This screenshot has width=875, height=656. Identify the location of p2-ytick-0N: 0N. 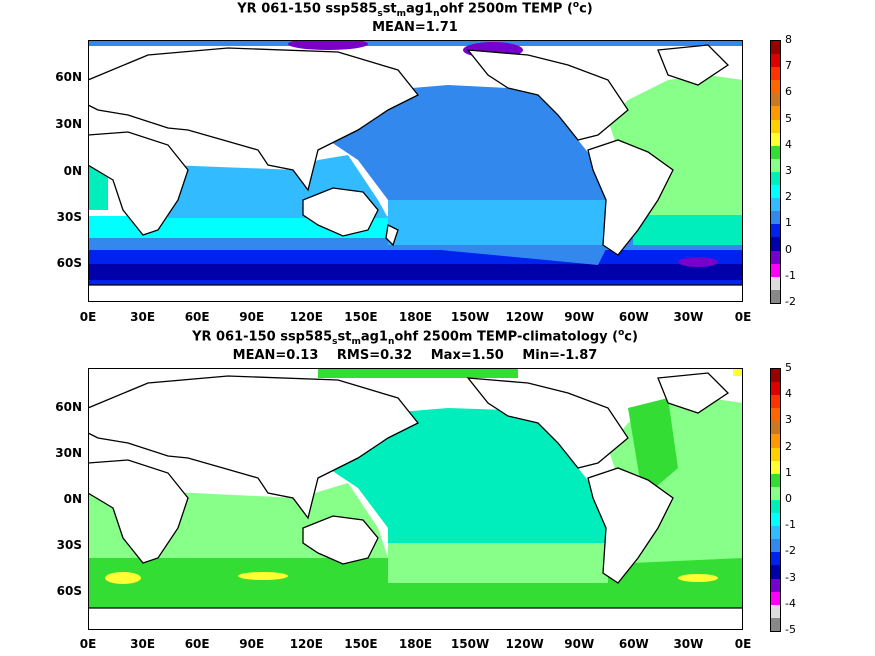
(72, 499).